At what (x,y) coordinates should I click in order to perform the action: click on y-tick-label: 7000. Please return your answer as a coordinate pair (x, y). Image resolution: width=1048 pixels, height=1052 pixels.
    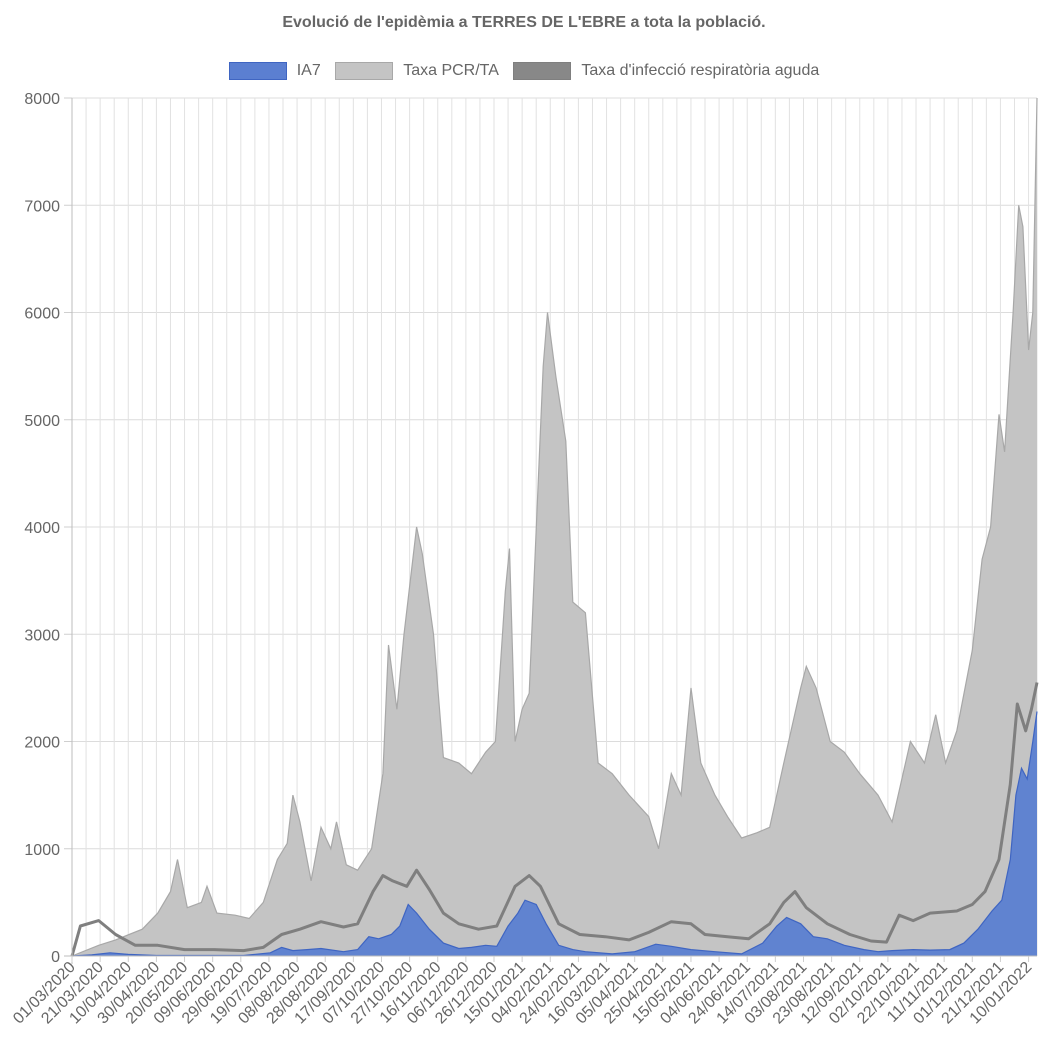
    Looking at the image, I should click on (42, 206).